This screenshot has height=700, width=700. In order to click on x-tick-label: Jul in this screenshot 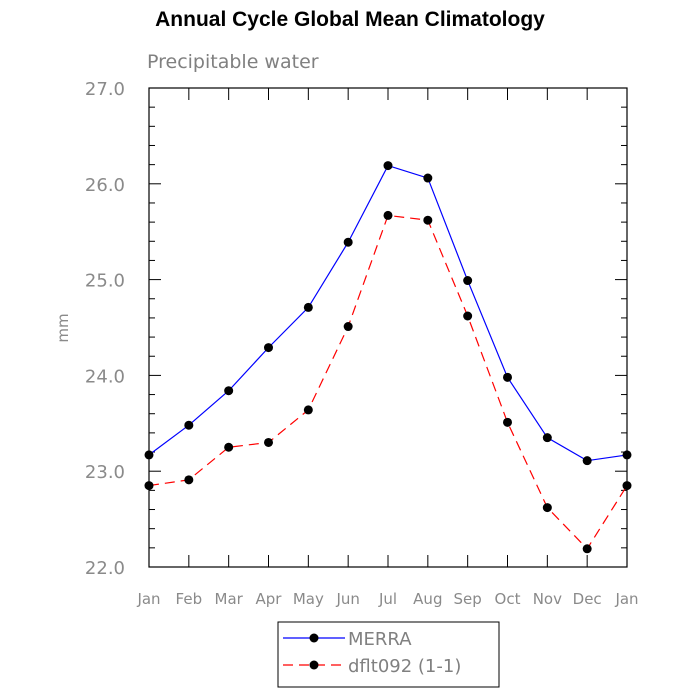, I will do `click(387, 599)`.